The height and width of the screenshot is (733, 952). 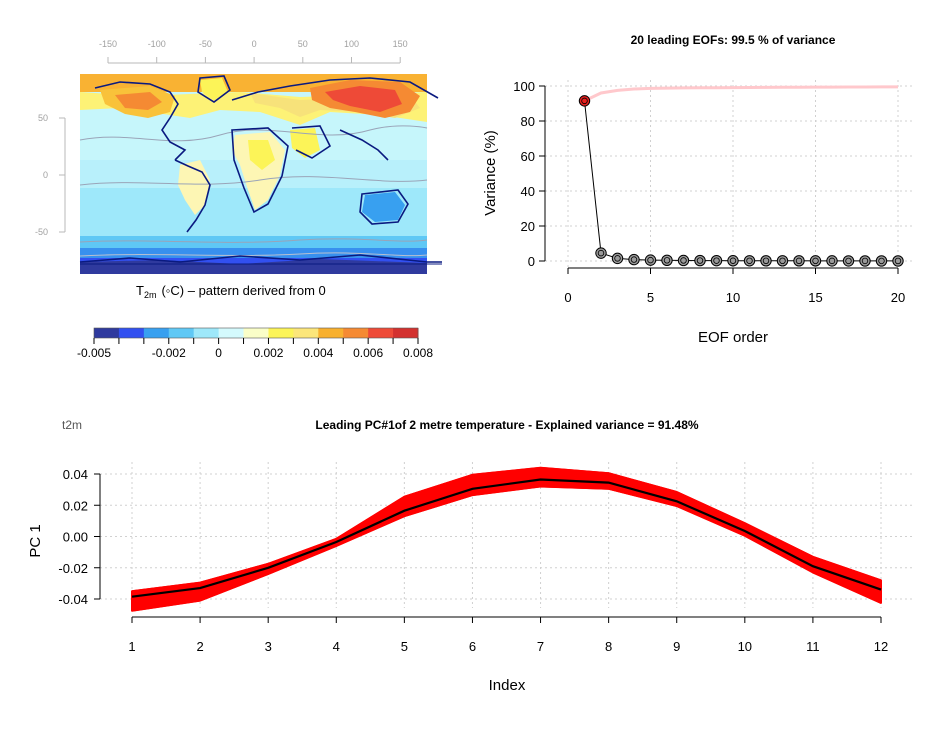 What do you see at coordinates (73, 568) in the screenshot?
I see `pc-y-tick-label: -0.02` at bounding box center [73, 568].